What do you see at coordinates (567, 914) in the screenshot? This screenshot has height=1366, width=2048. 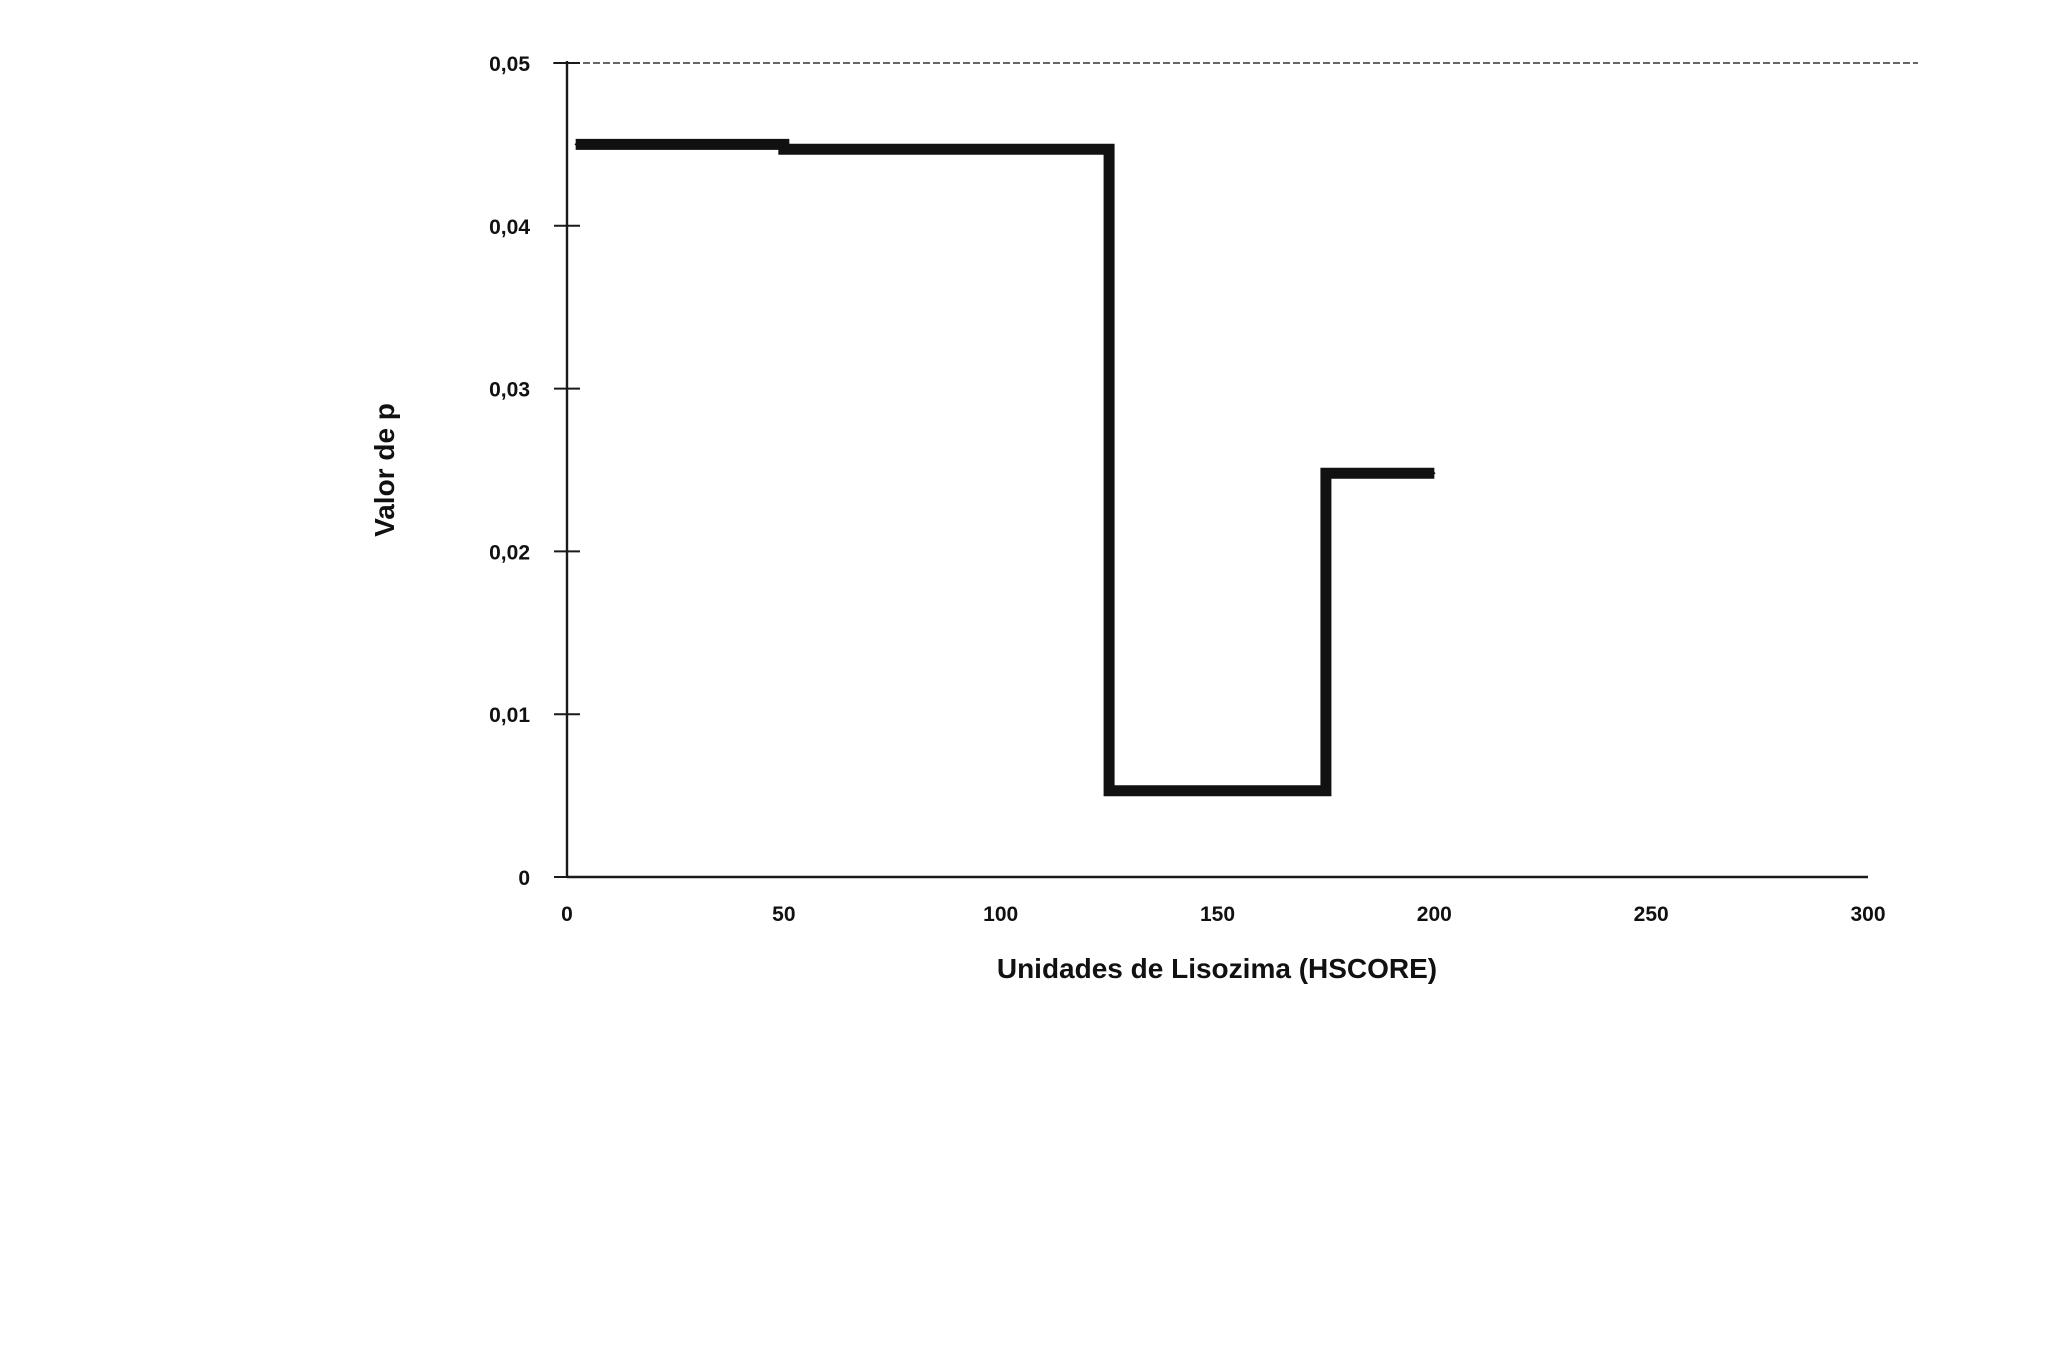 I see `x-tick-label: 0` at bounding box center [567, 914].